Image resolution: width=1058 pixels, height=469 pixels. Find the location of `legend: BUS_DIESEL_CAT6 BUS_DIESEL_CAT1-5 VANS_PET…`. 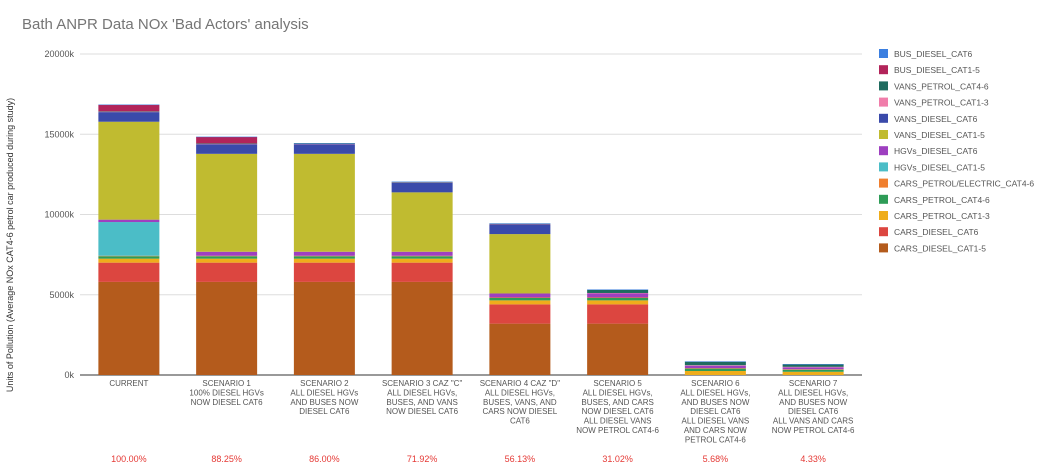

legend: BUS_DIESEL_CAT6 BUS_DIESEL_CAT1-5 VANS_PET… is located at coordinates (956, 151).